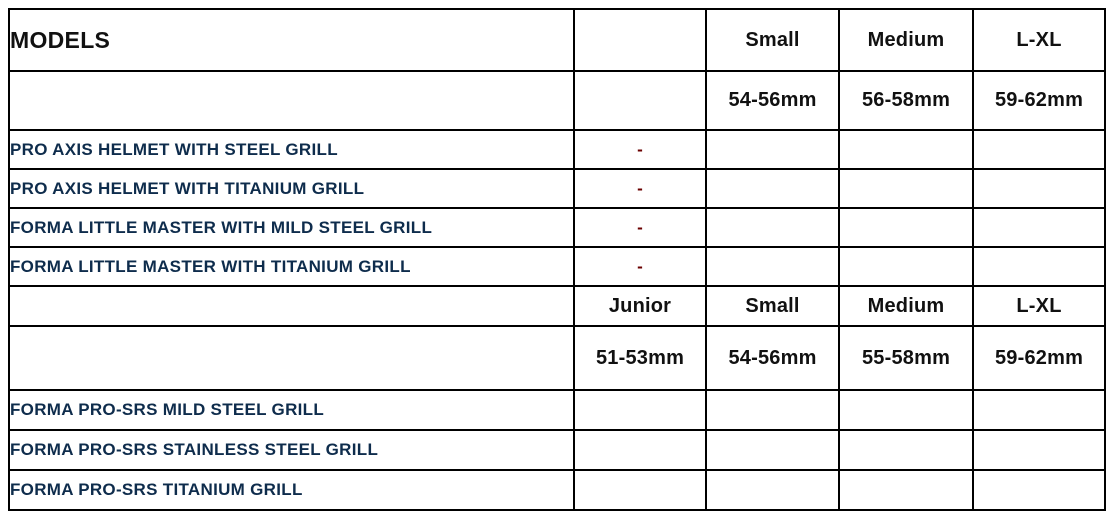 The width and height of the screenshot is (1120, 511). What do you see at coordinates (1039, 100) in the screenshot?
I see `measurement-lxl-group1: 59-62mm` at bounding box center [1039, 100].